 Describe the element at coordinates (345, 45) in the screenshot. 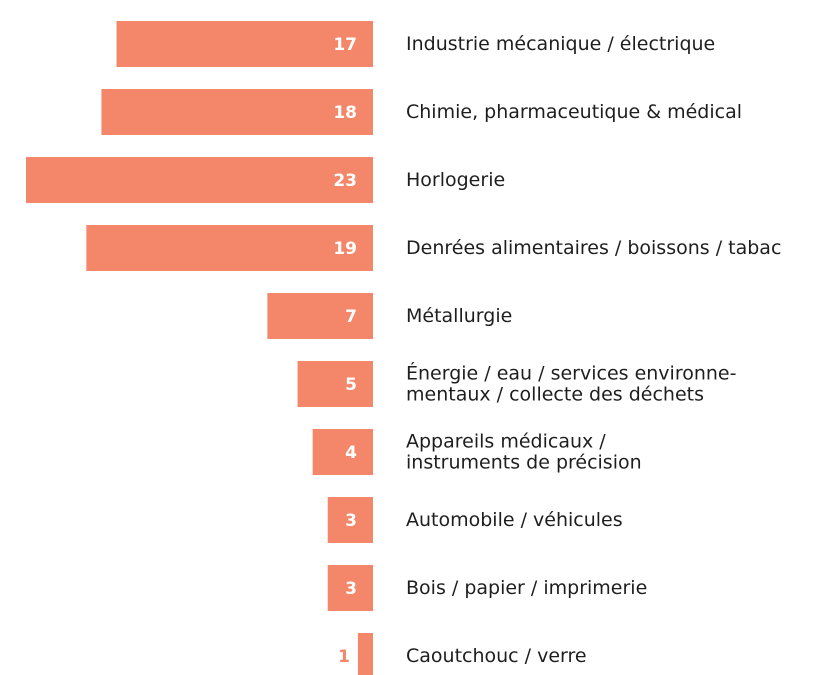

I see `value-label: 17` at that location.